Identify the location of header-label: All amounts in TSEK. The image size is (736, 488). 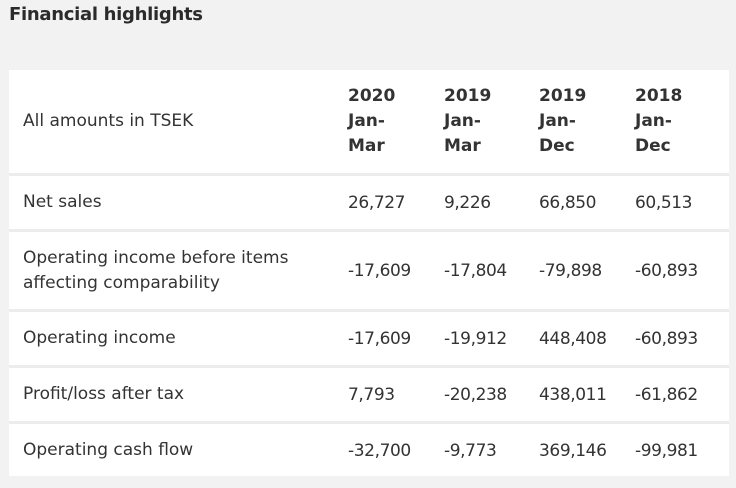
(108, 121).